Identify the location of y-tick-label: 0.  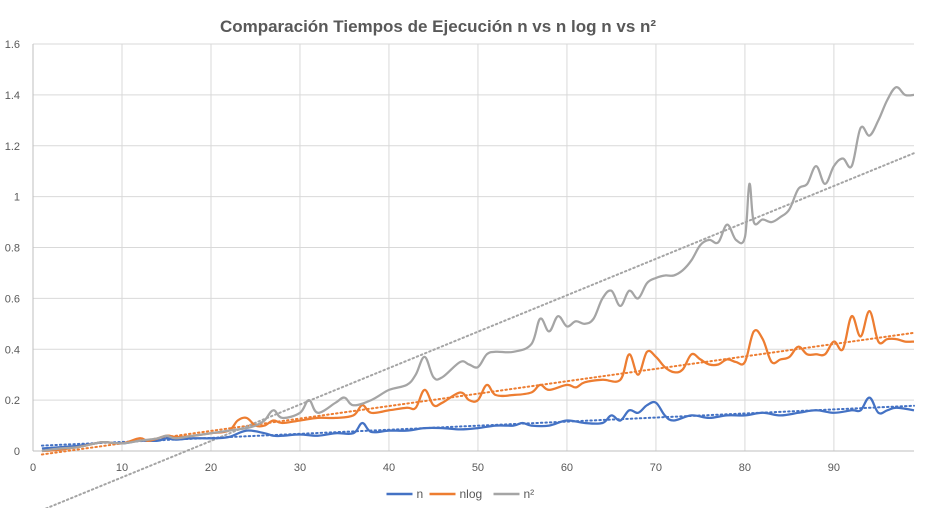
(17, 452).